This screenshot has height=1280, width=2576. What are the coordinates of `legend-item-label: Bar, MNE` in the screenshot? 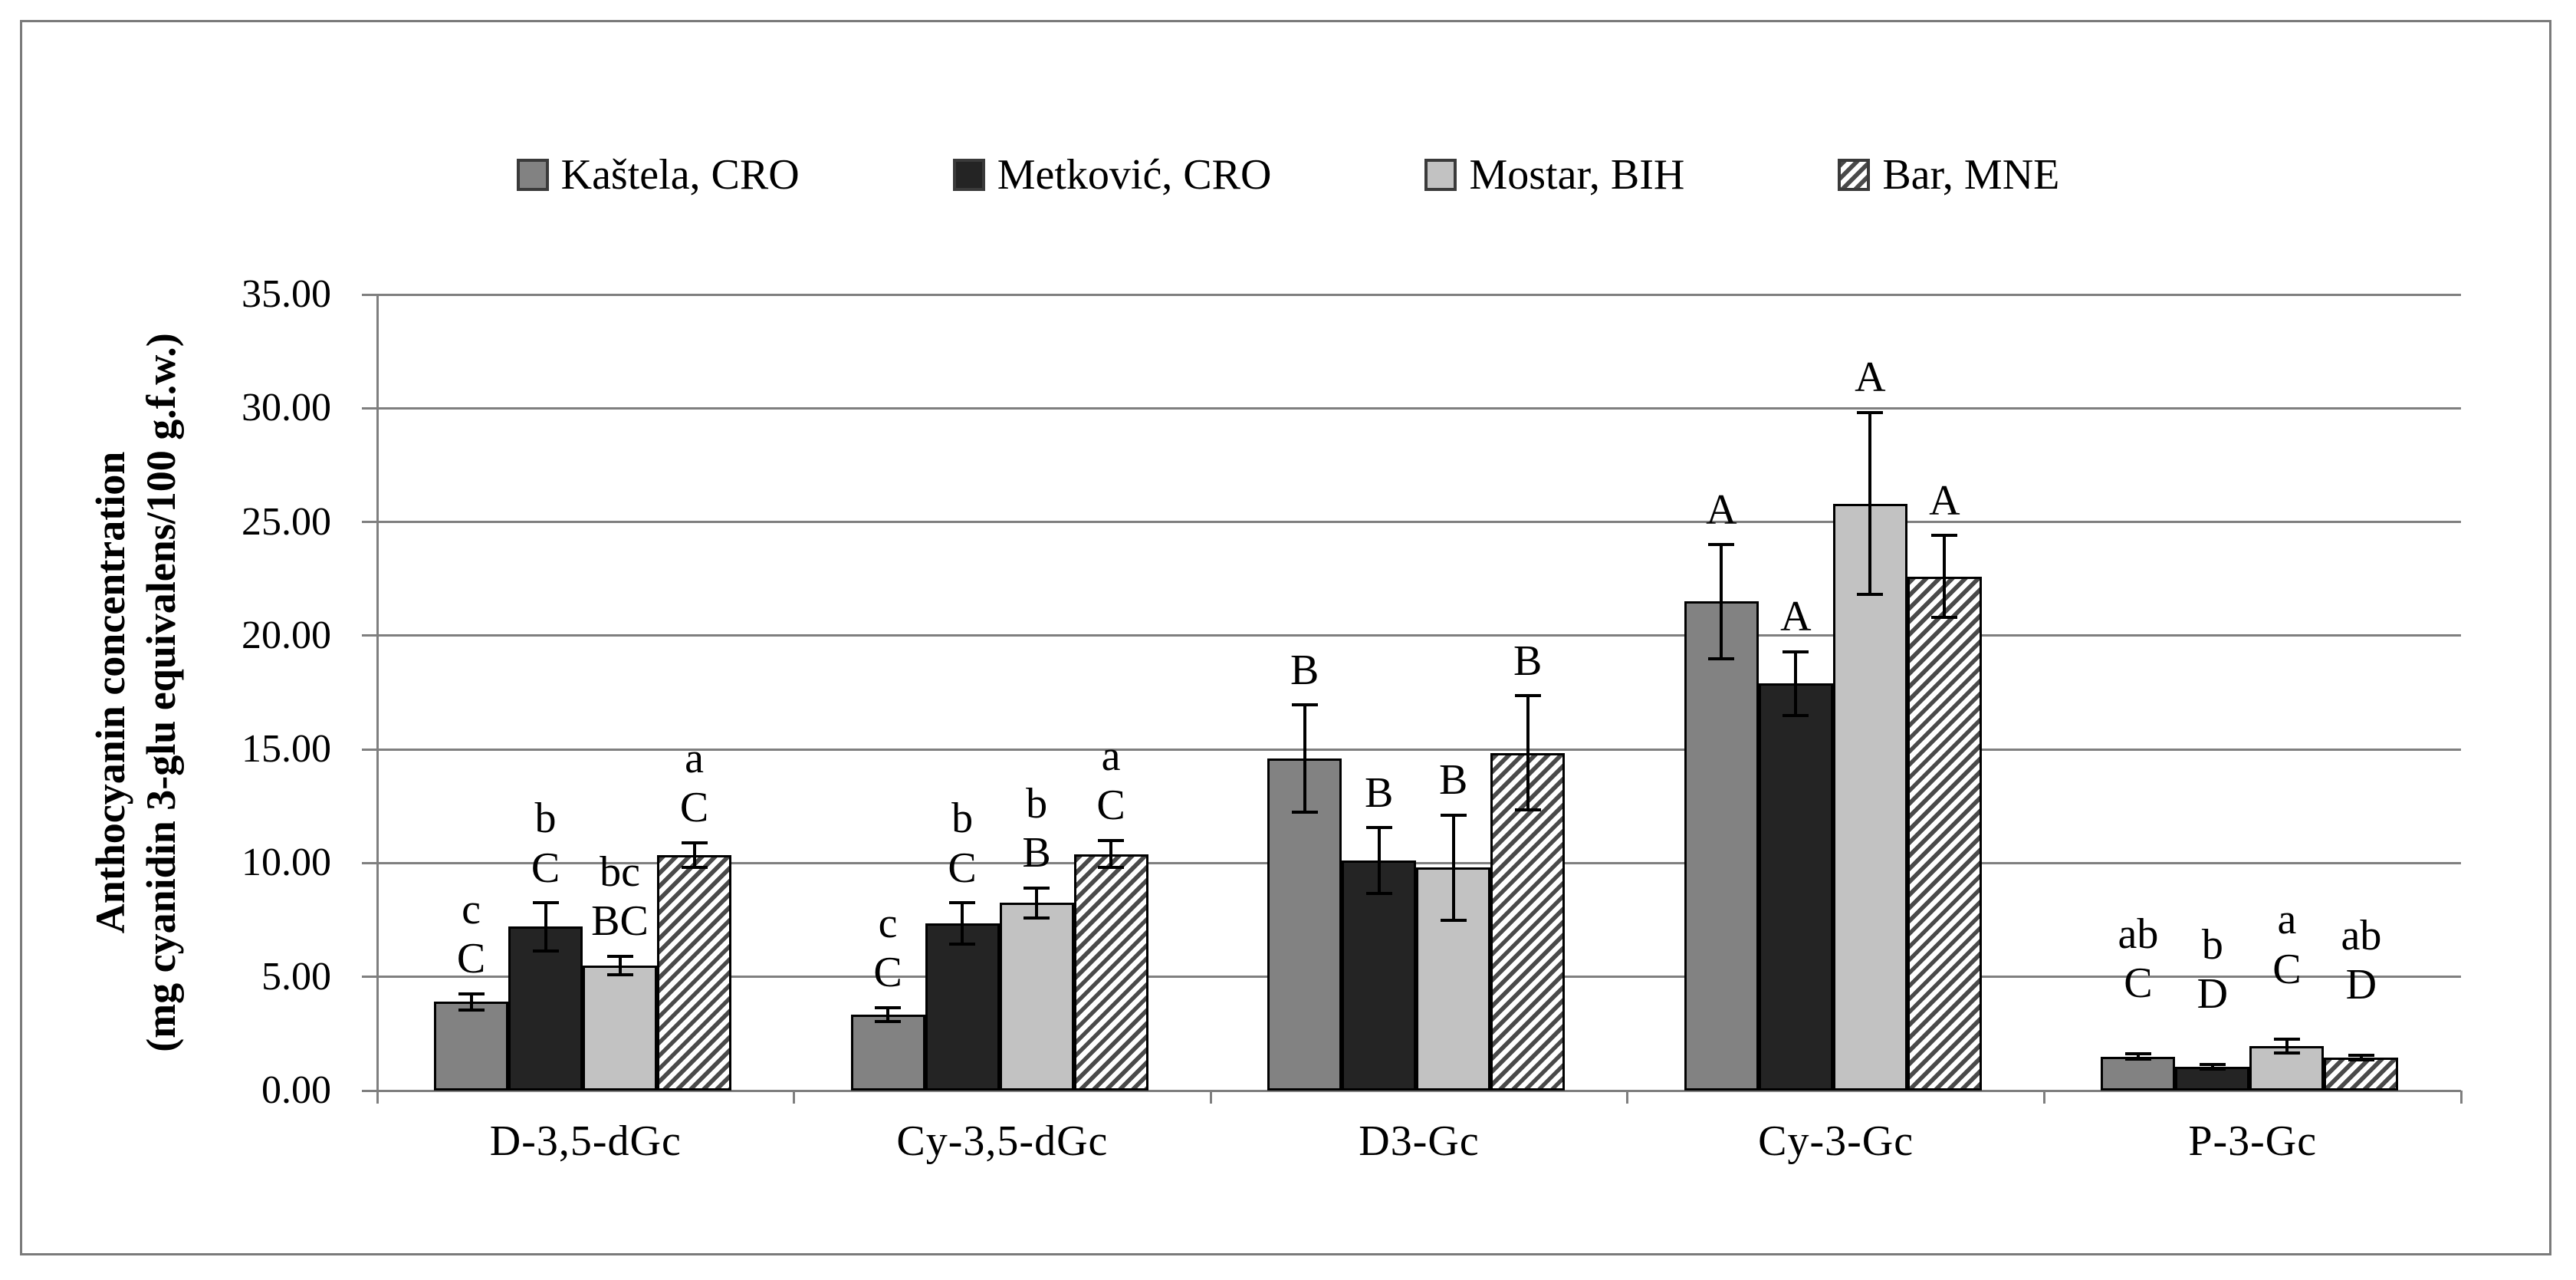 It's located at (1971, 175).